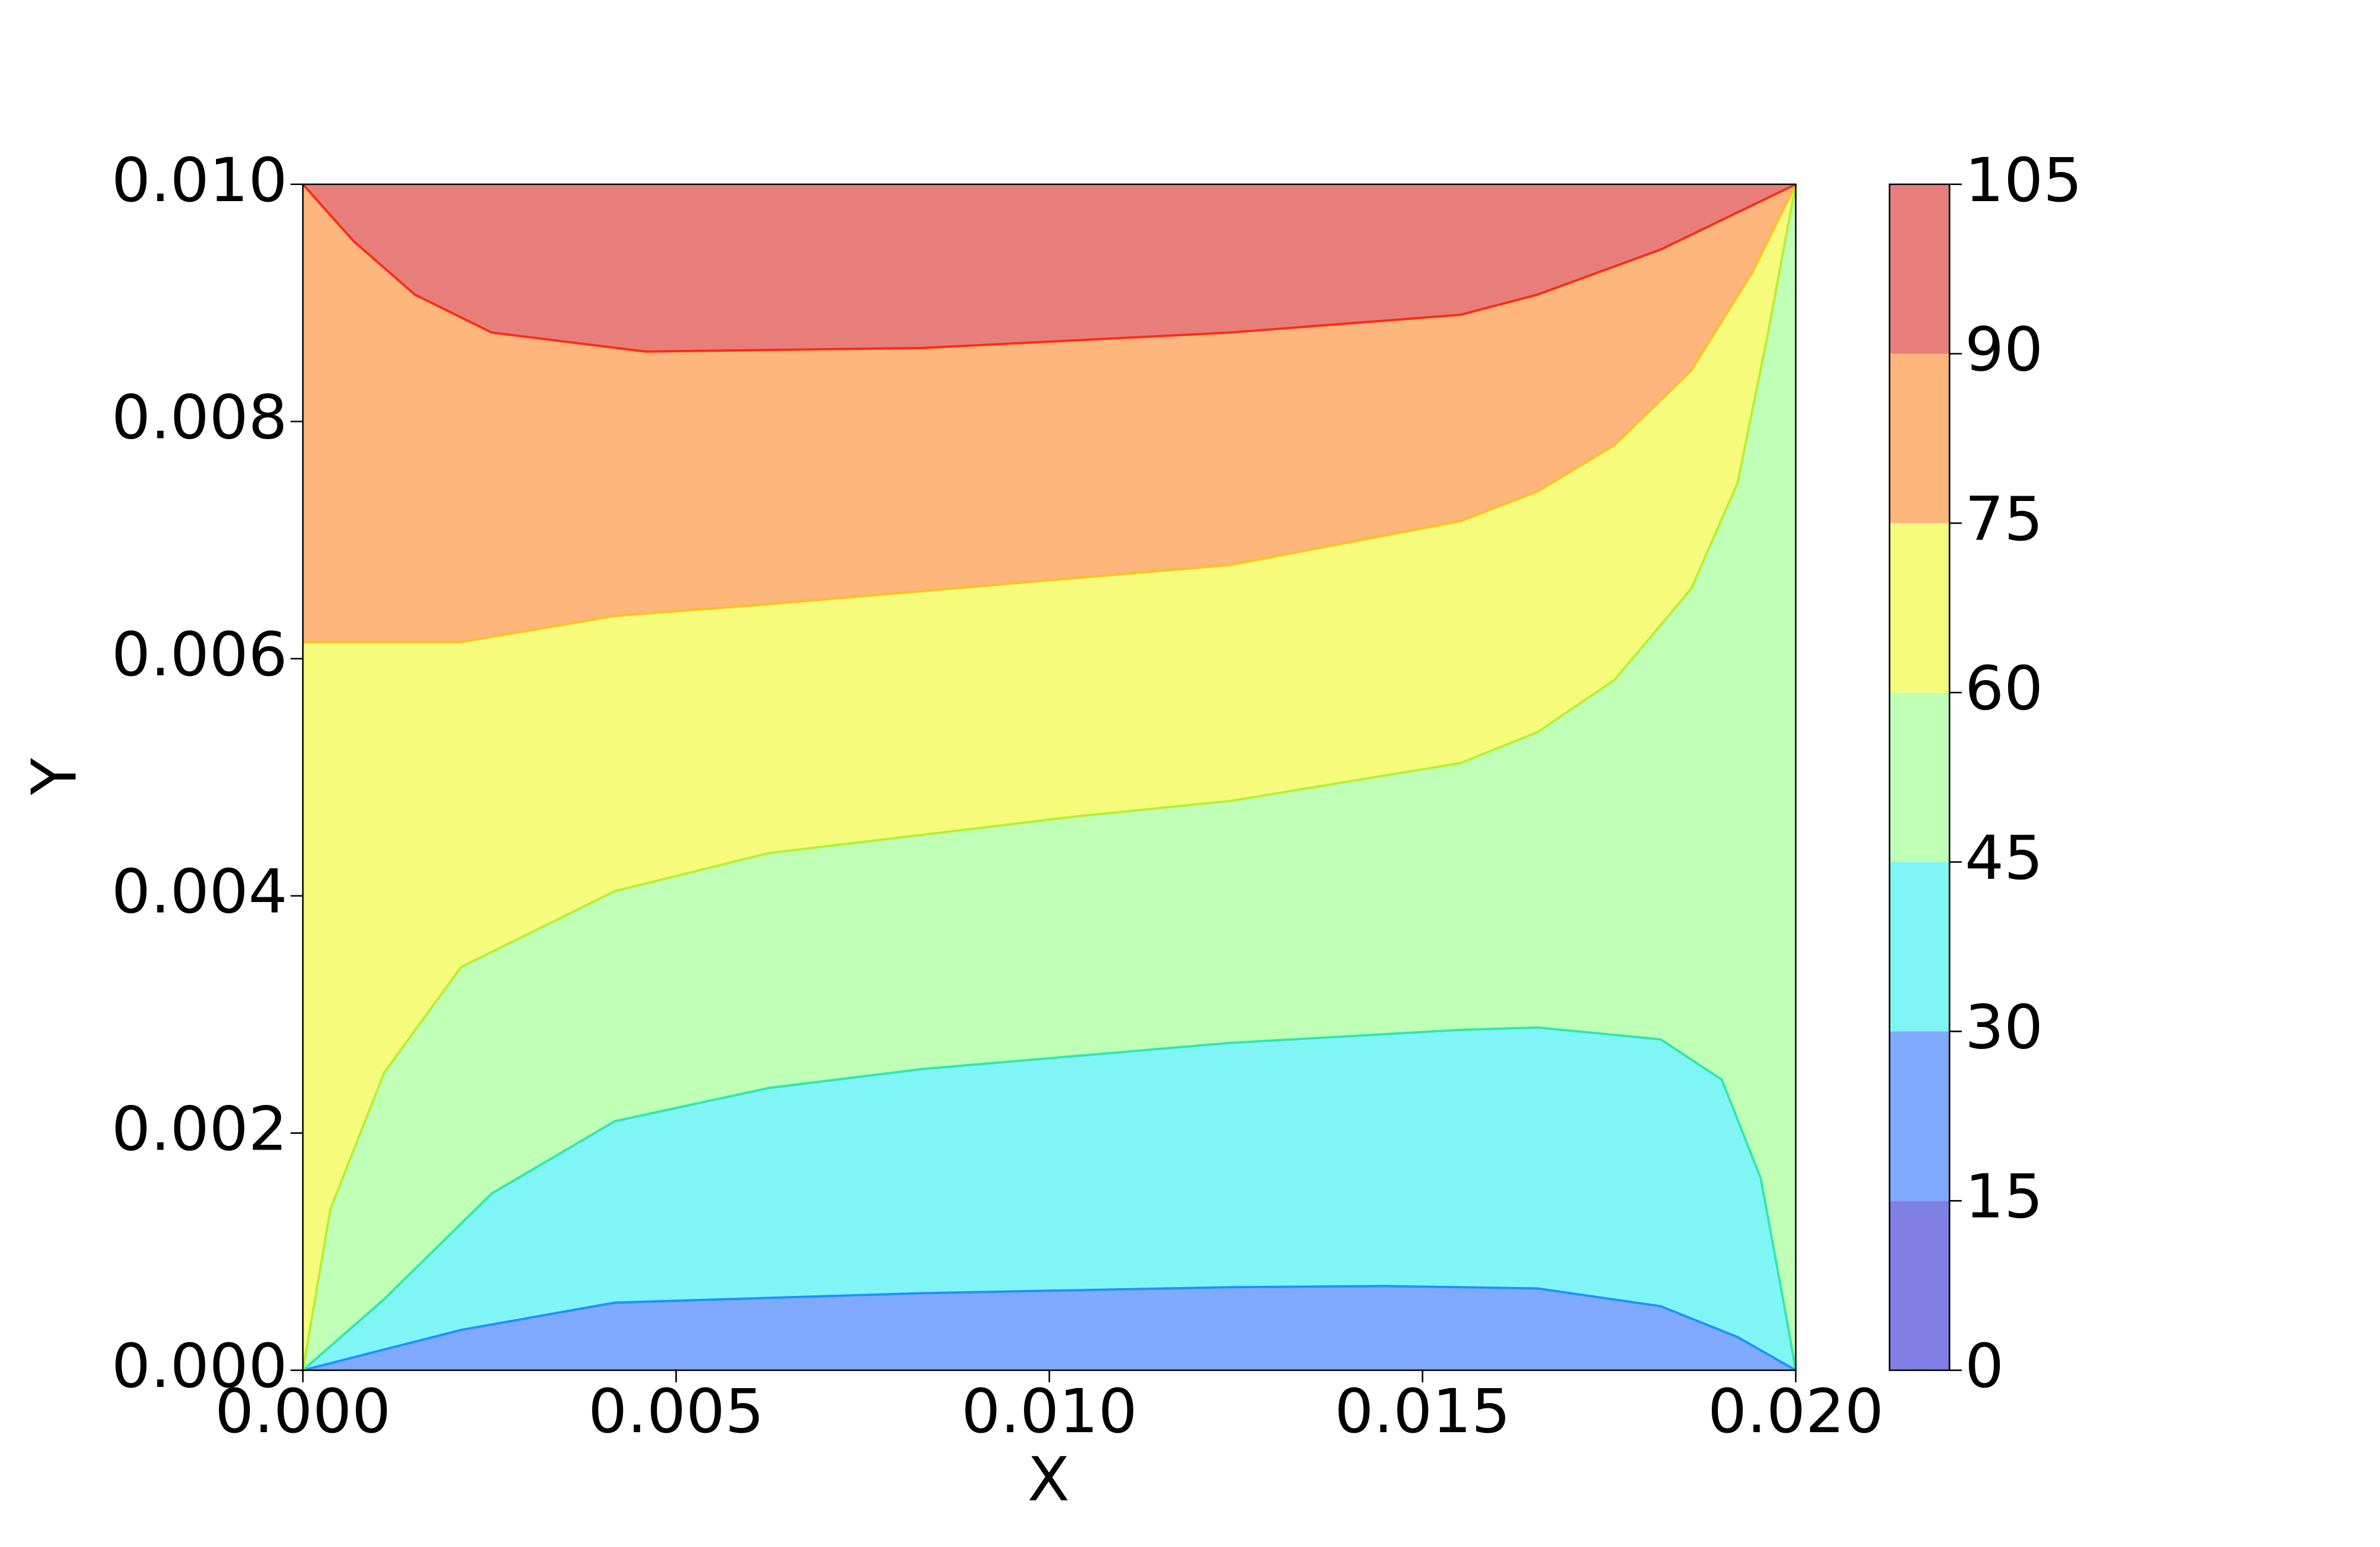  I want to click on colorbar-tick-label: 105, so click(2023, 181).